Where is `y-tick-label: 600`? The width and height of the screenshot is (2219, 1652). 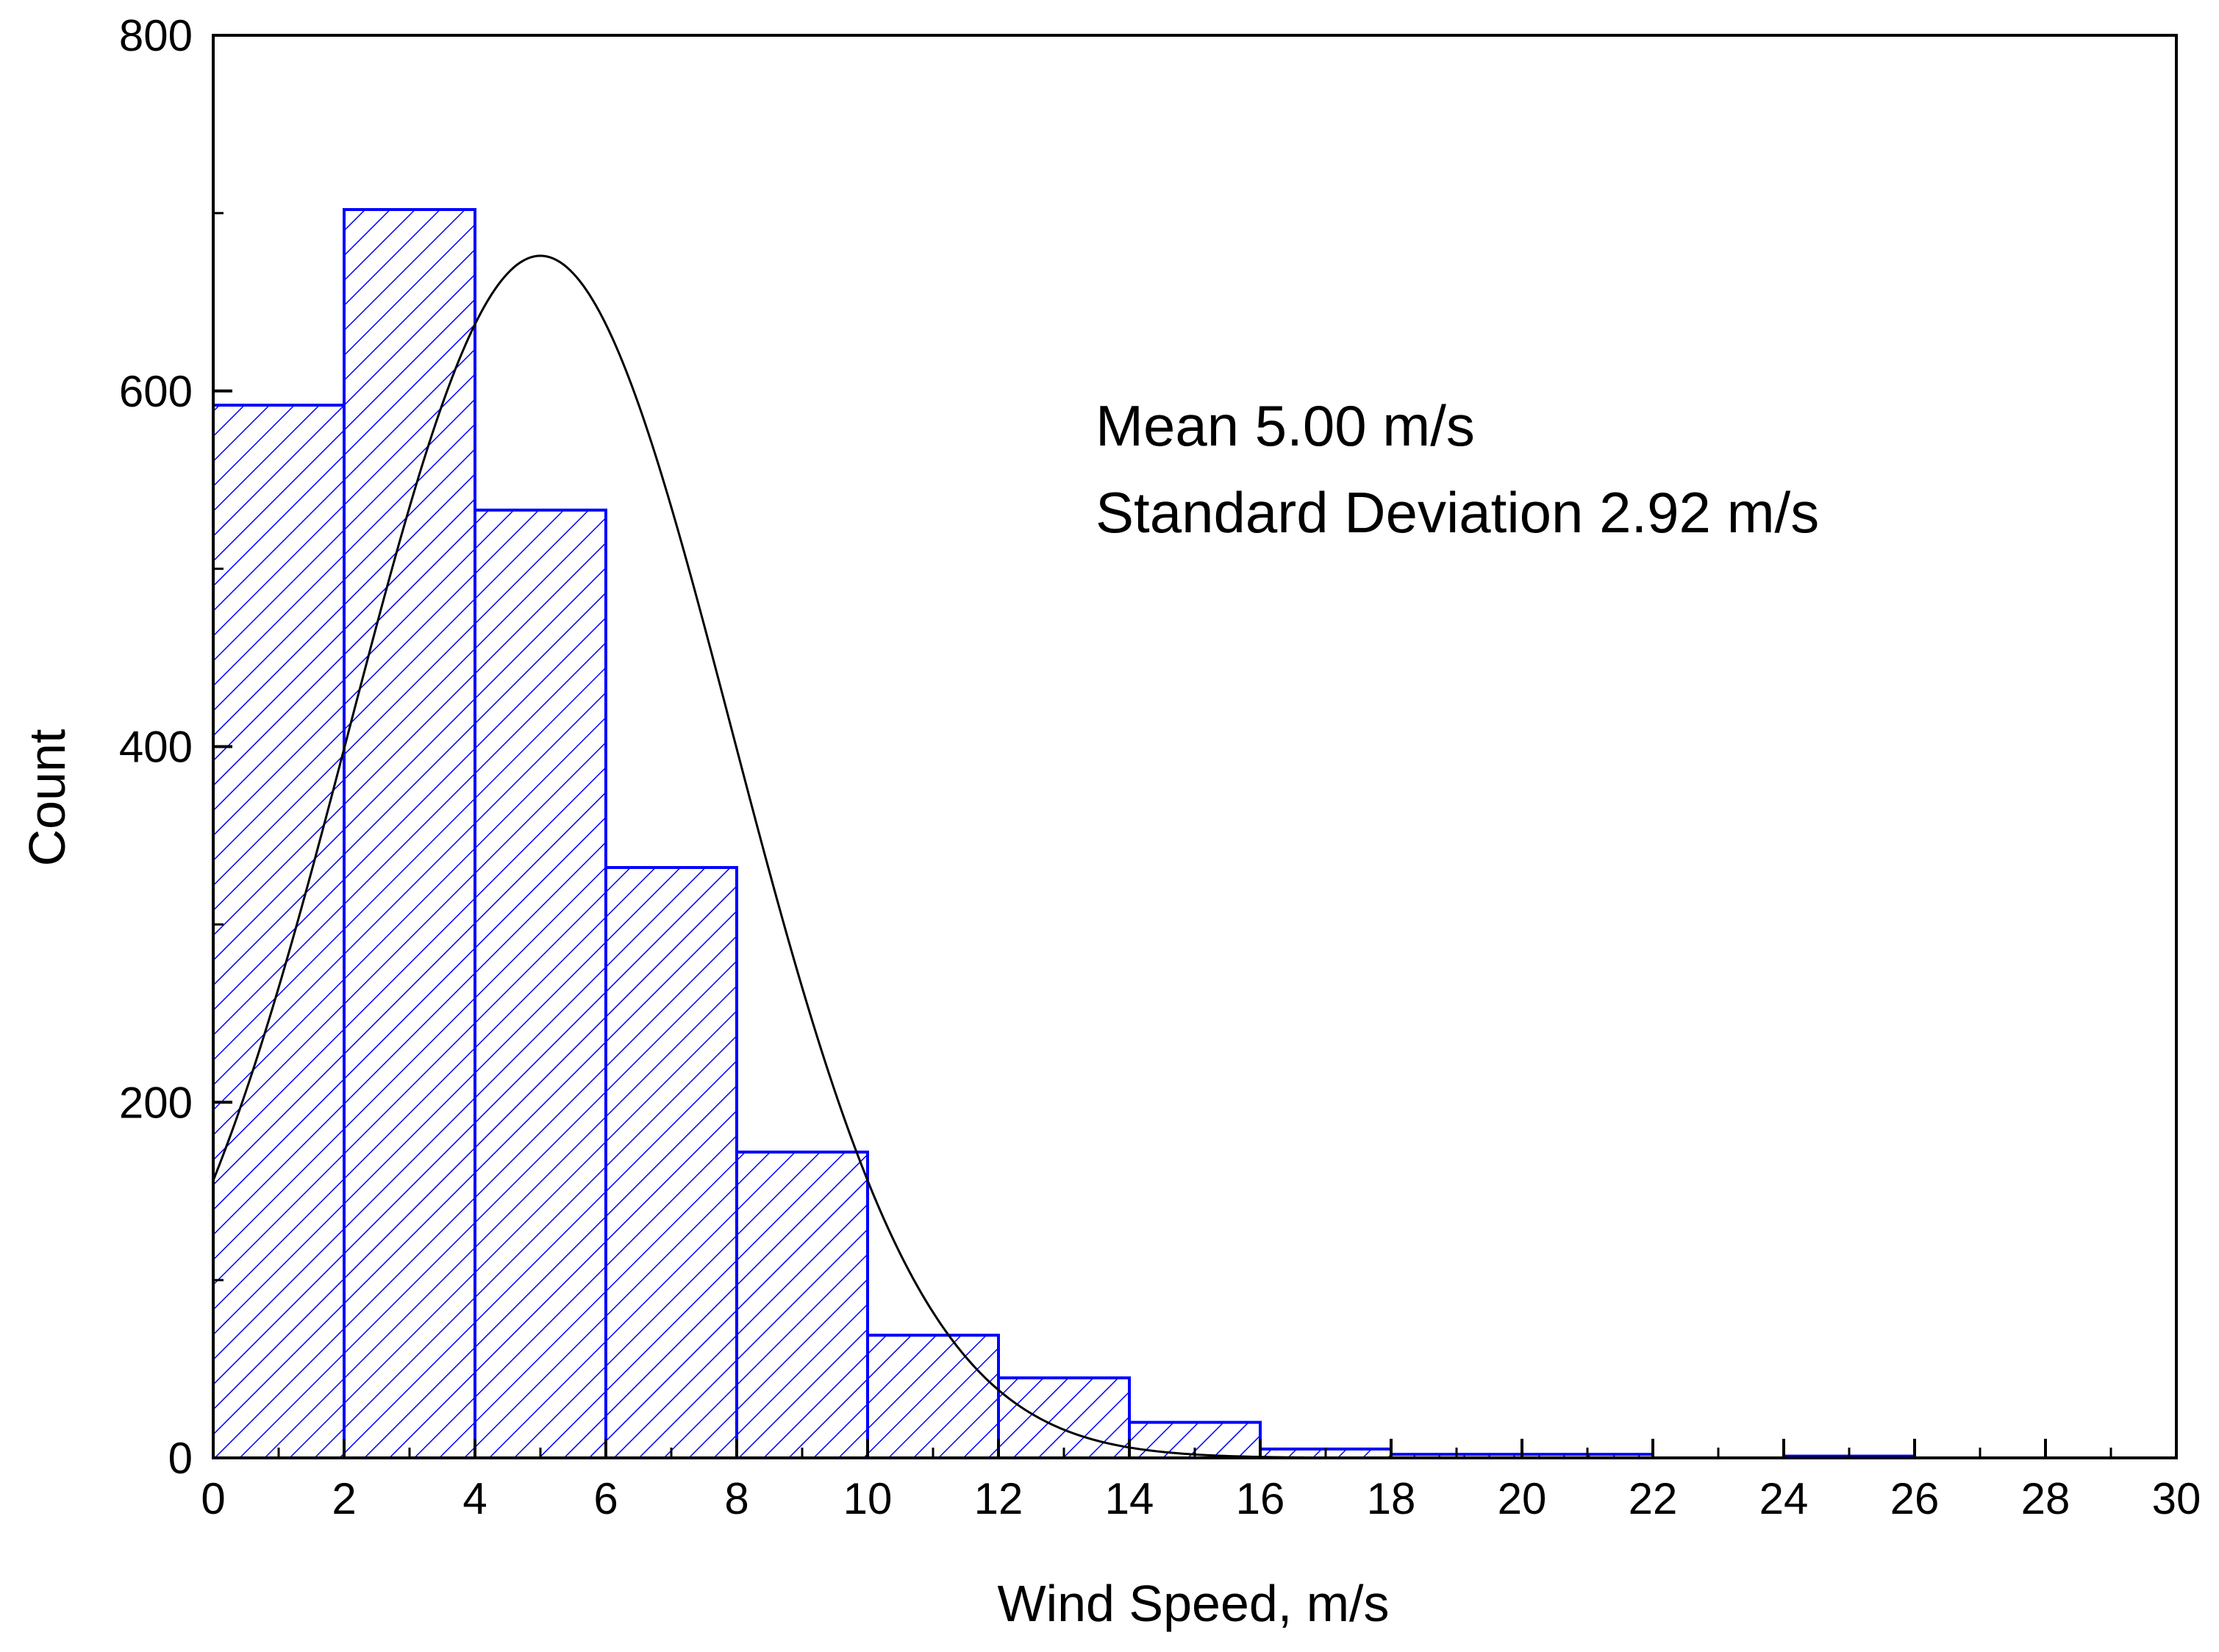
y-tick-label: 600 is located at coordinates (156, 391).